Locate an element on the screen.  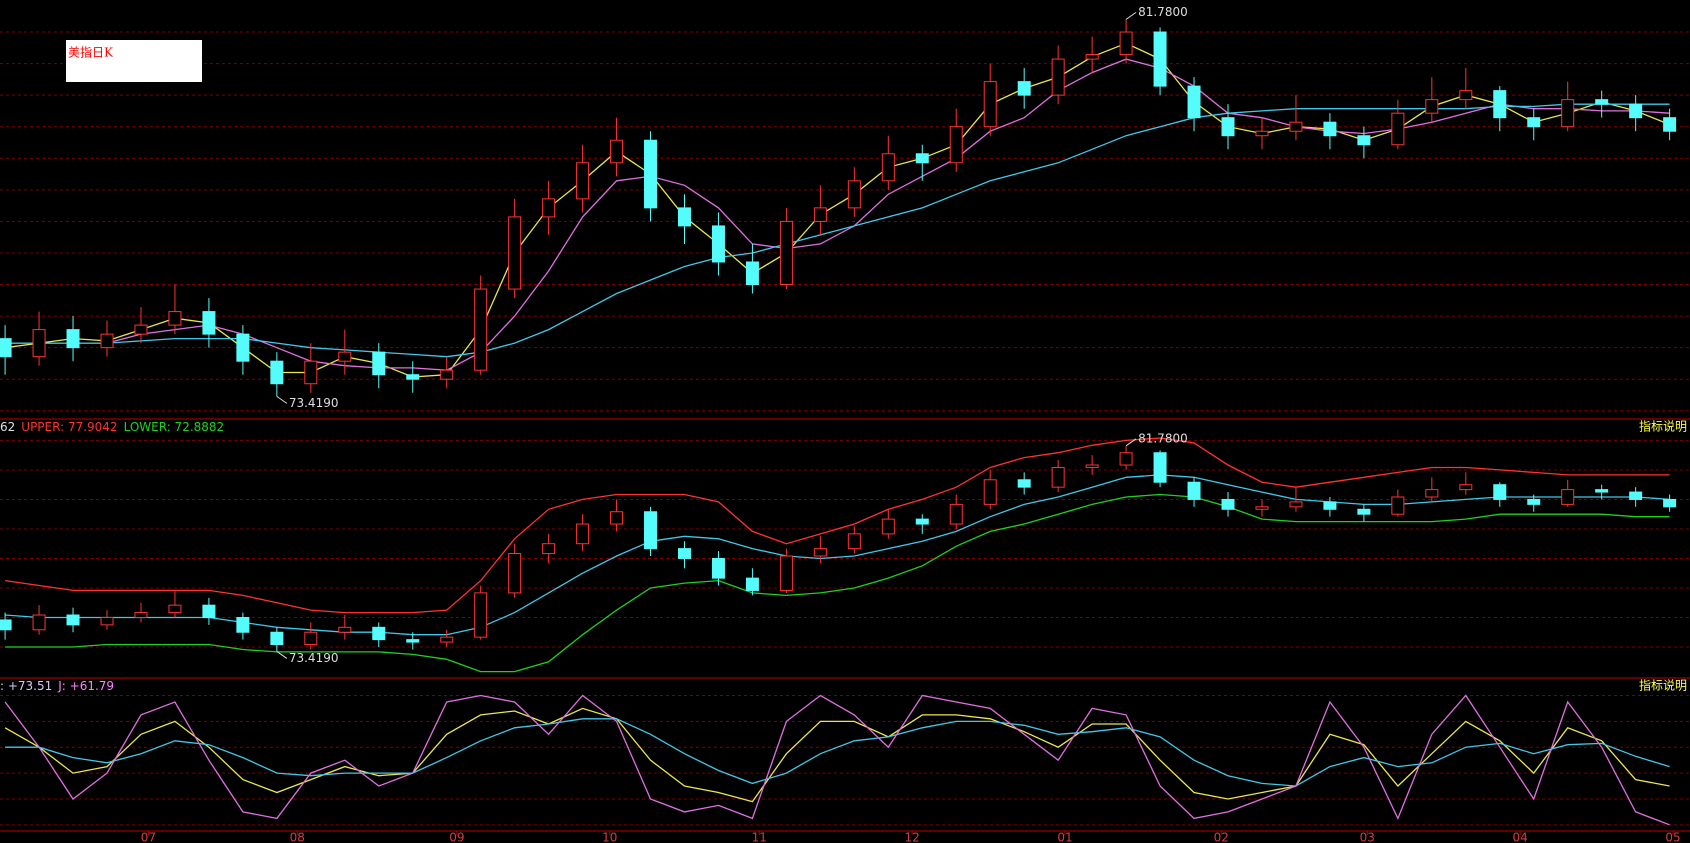
chart-title: 美指日K is located at coordinates (91, 52).